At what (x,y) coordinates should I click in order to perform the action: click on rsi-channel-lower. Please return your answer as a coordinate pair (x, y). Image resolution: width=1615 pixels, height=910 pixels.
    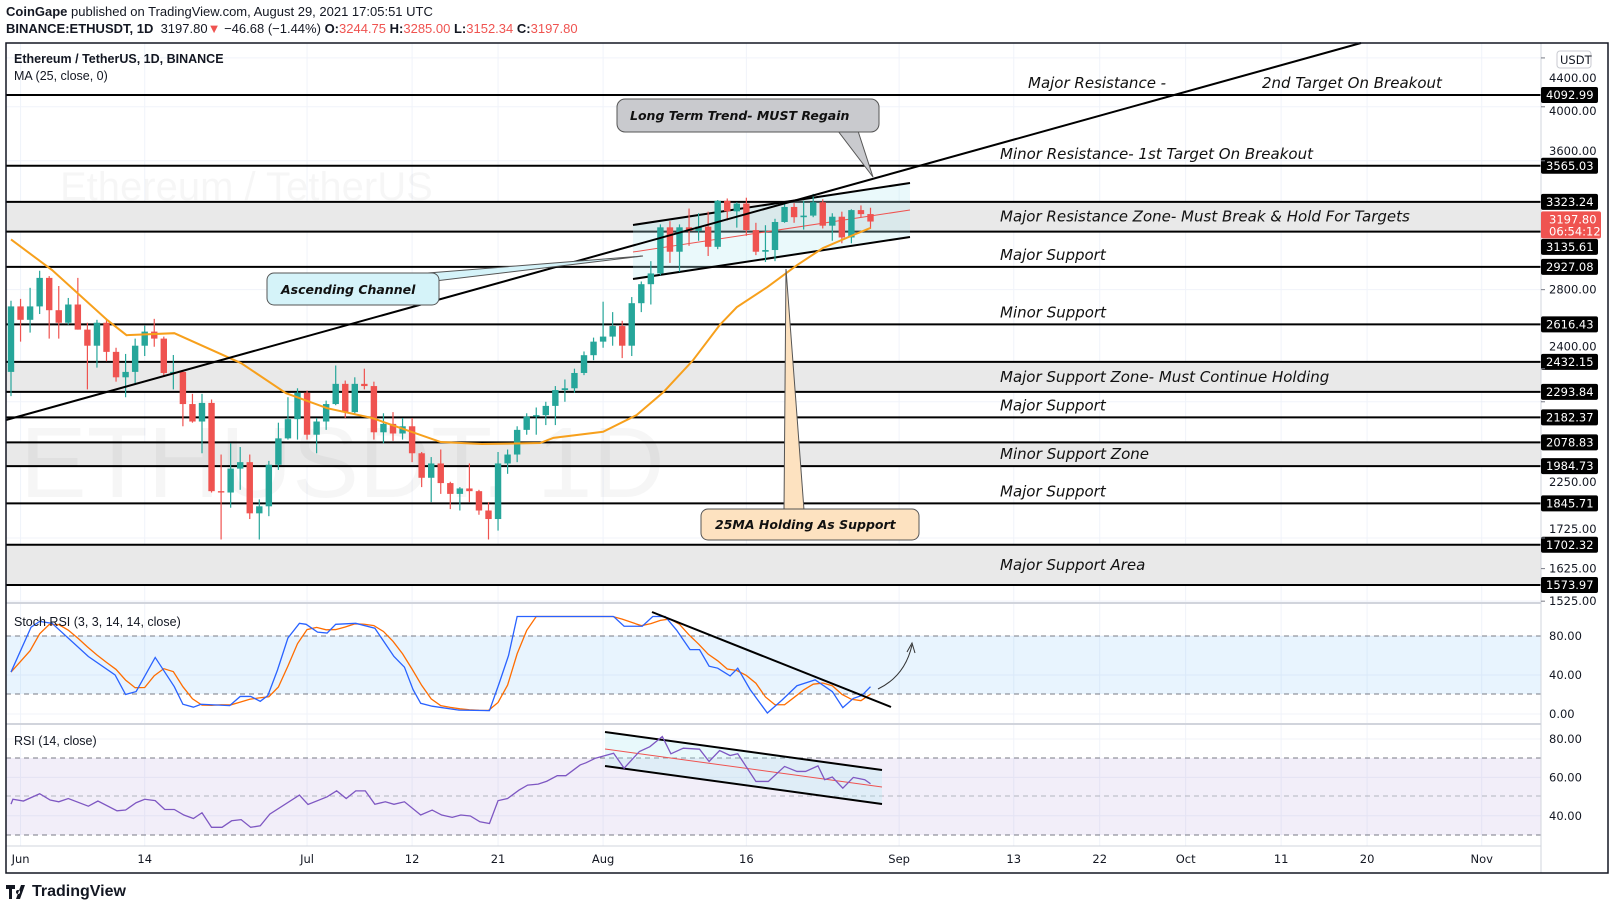
    Looking at the image, I should click on (743, 785).